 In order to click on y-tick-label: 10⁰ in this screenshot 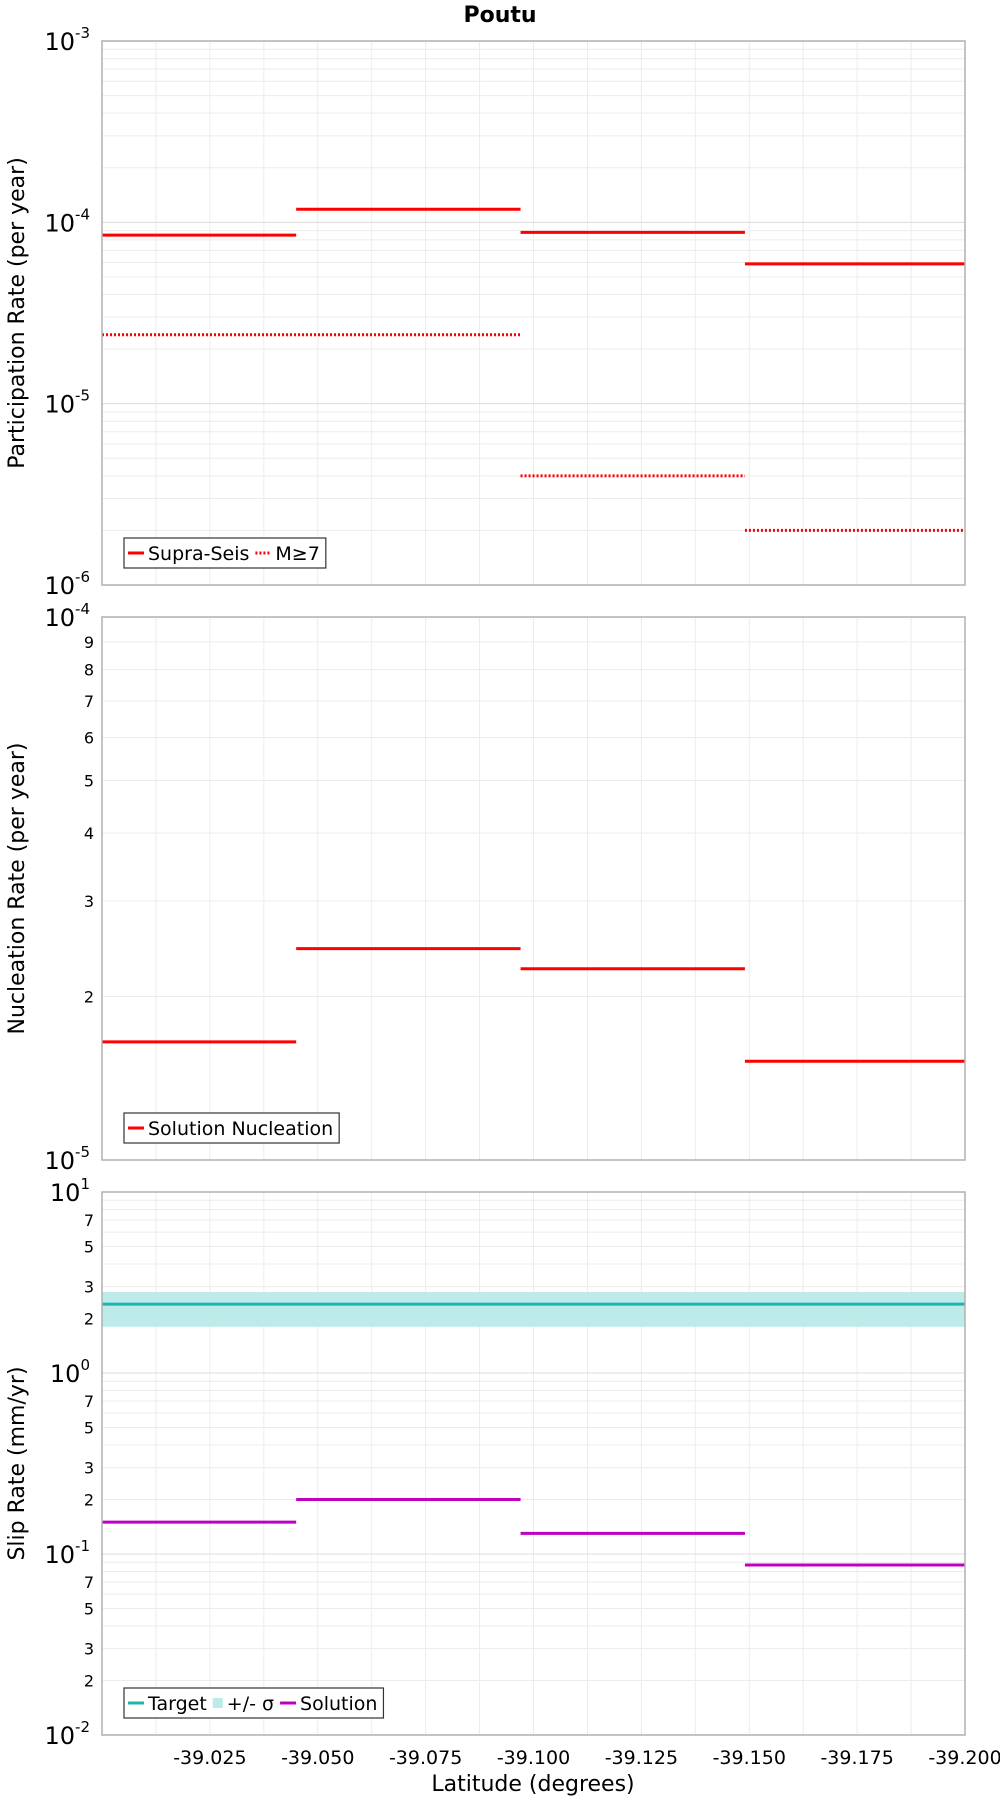, I will do `click(70, 1372)`.